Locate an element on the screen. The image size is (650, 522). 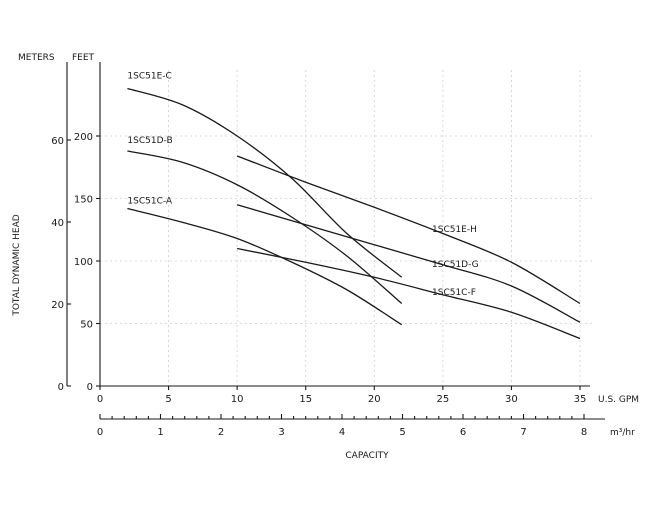
series-label-1sc51d-g: 1SC51D-G is located at coordinates (455, 265).